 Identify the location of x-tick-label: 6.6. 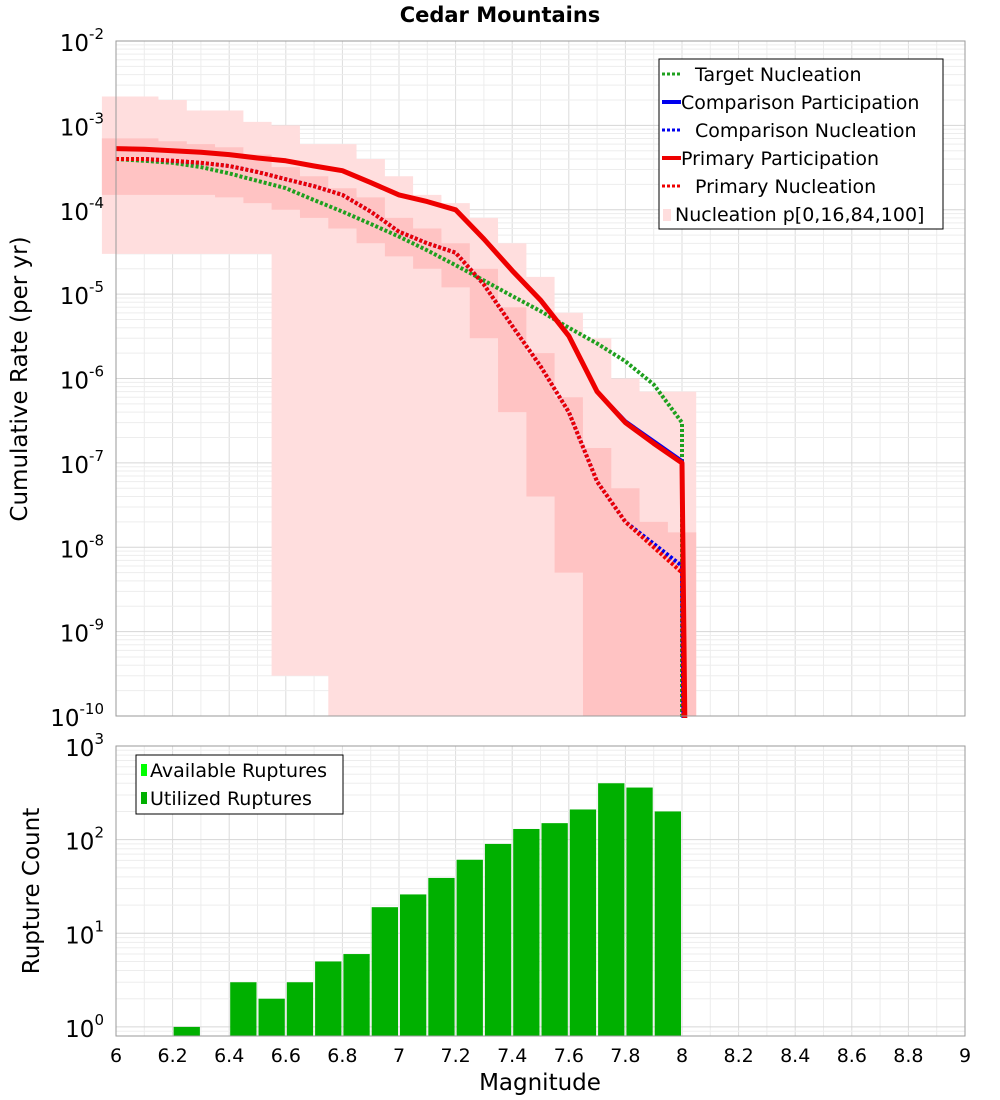
(286, 1056).